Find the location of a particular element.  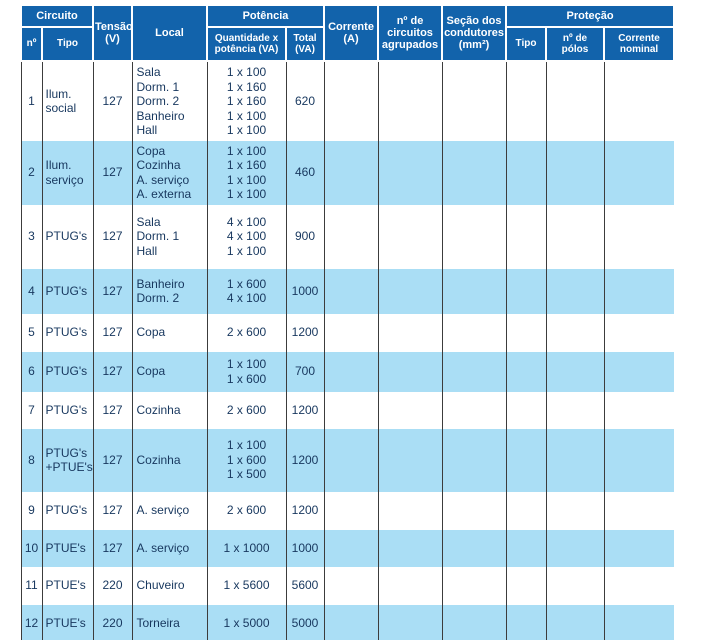

cell-quantidade: 4 x 100 4 x 100 1 x 100 is located at coordinates (246, 236).